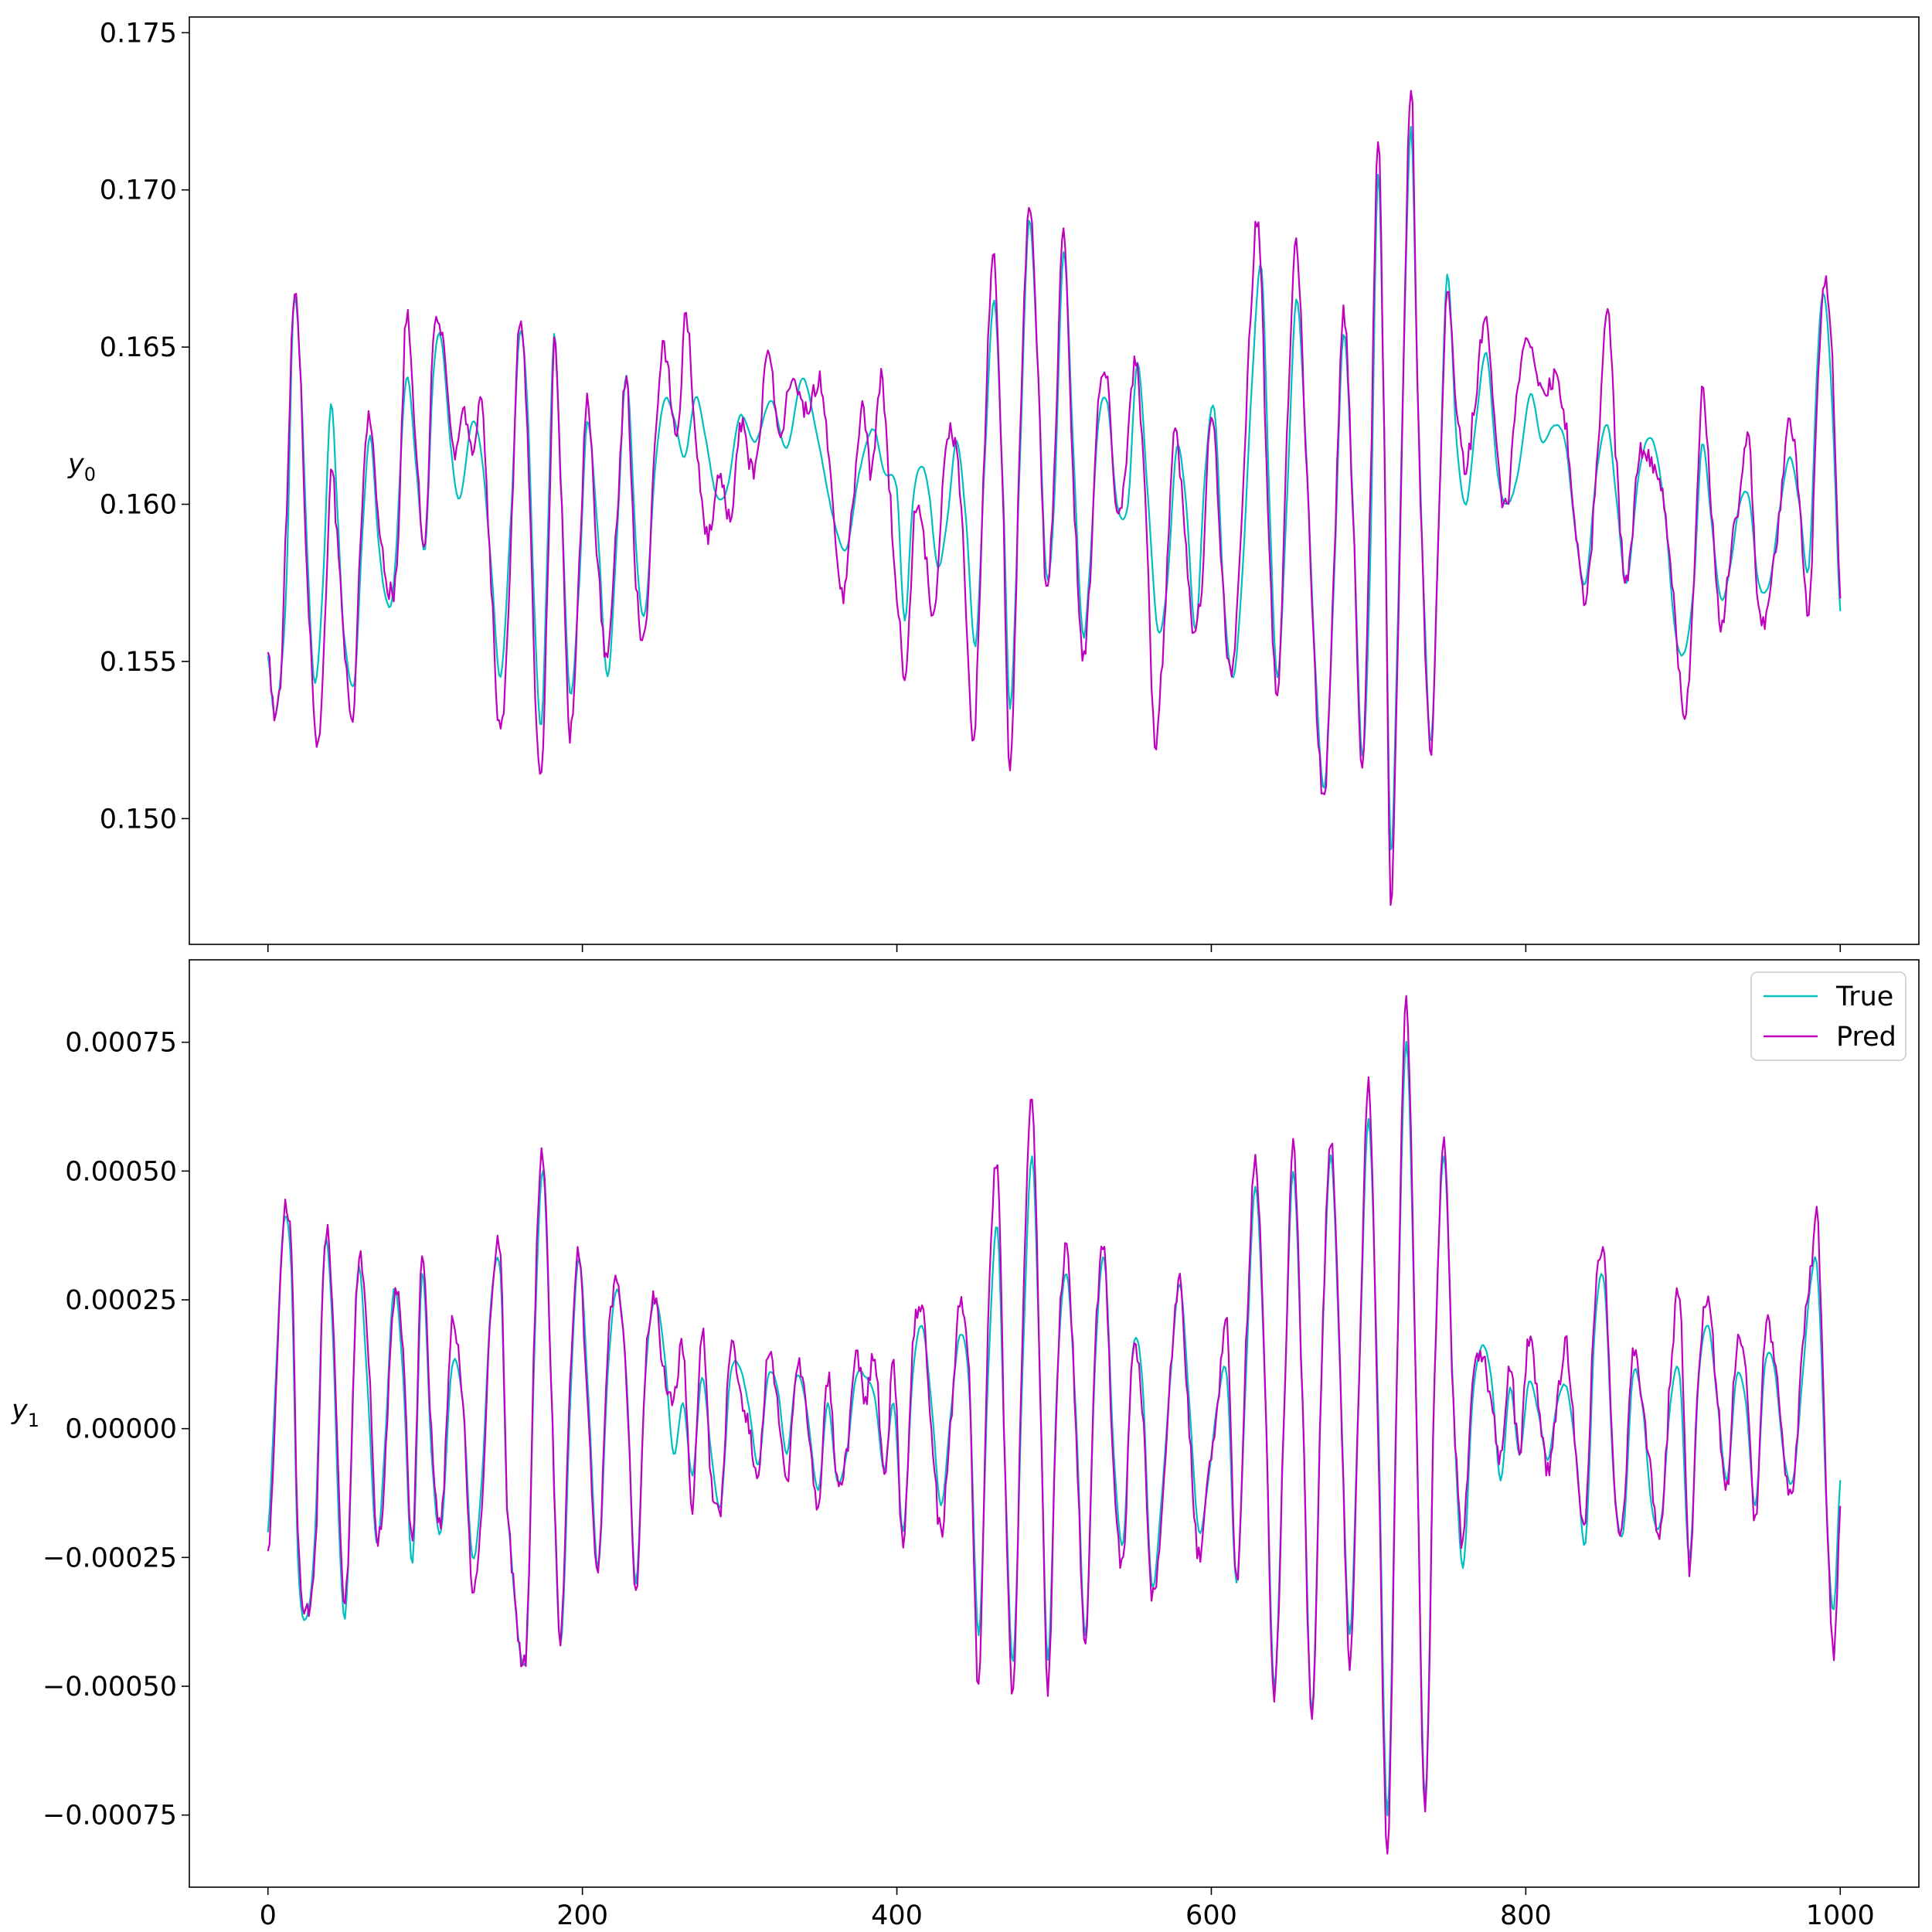 The image size is (1932, 1932). What do you see at coordinates (268, 1915) in the screenshot?
I see `x-tick-label: 0` at bounding box center [268, 1915].